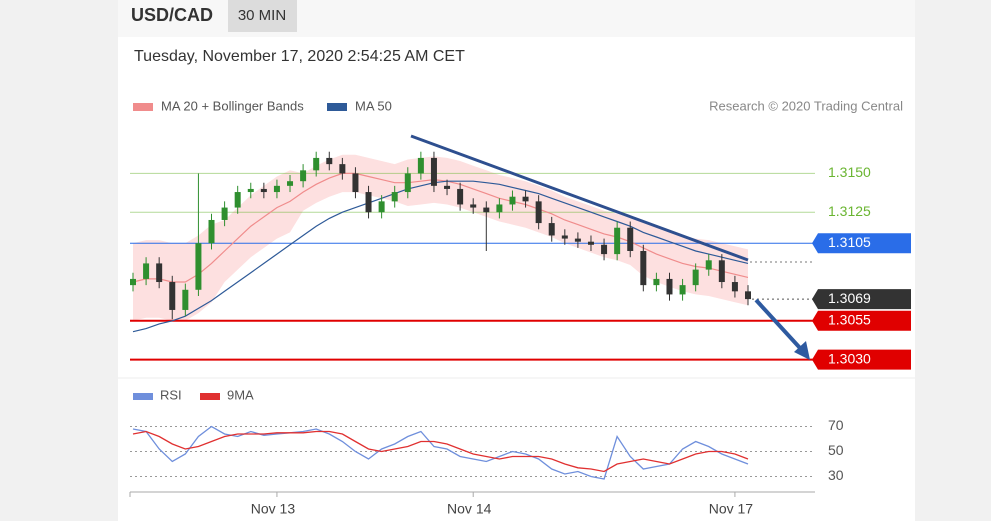 The height and width of the screenshot is (521, 991). What do you see at coordinates (849, 242) in the screenshot?
I see `level-label: 1.3105` at bounding box center [849, 242].